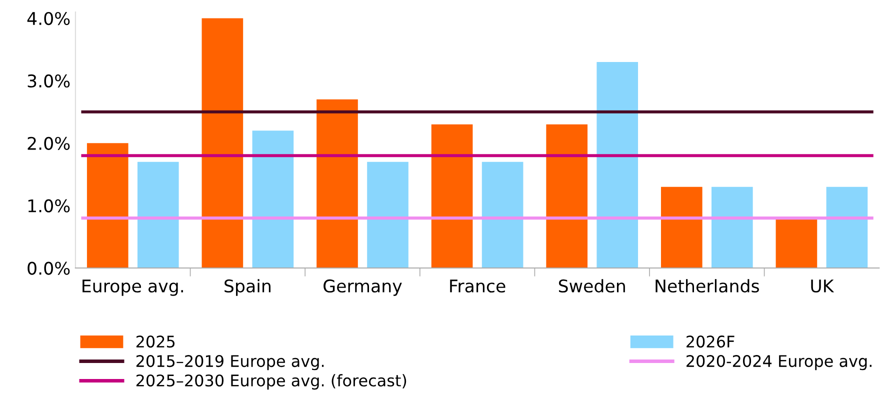  What do you see at coordinates (707, 286) in the screenshot?
I see `x-tick-label: Netherlands` at bounding box center [707, 286].